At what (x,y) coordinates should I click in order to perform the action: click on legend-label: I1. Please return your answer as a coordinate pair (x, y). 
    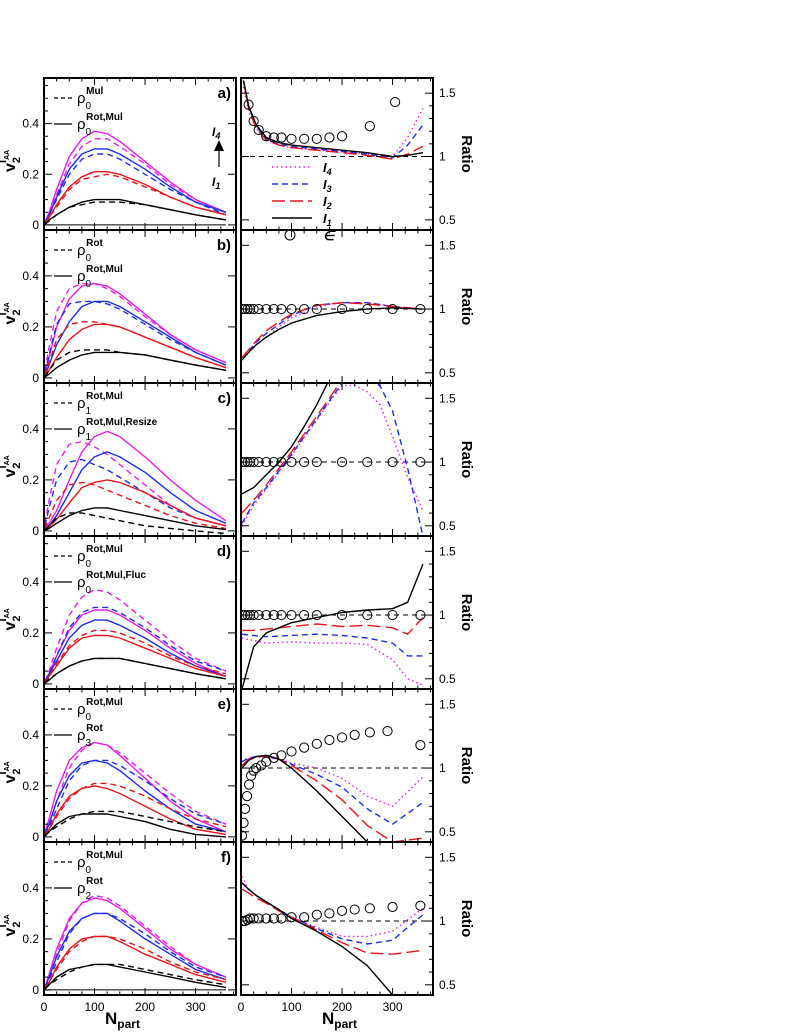
    Looking at the image, I should click on (327, 219).